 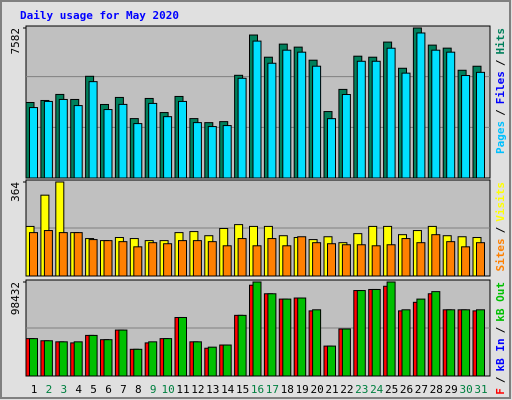 I want to click on x-tick-label: 22, so click(x=346, y=389).